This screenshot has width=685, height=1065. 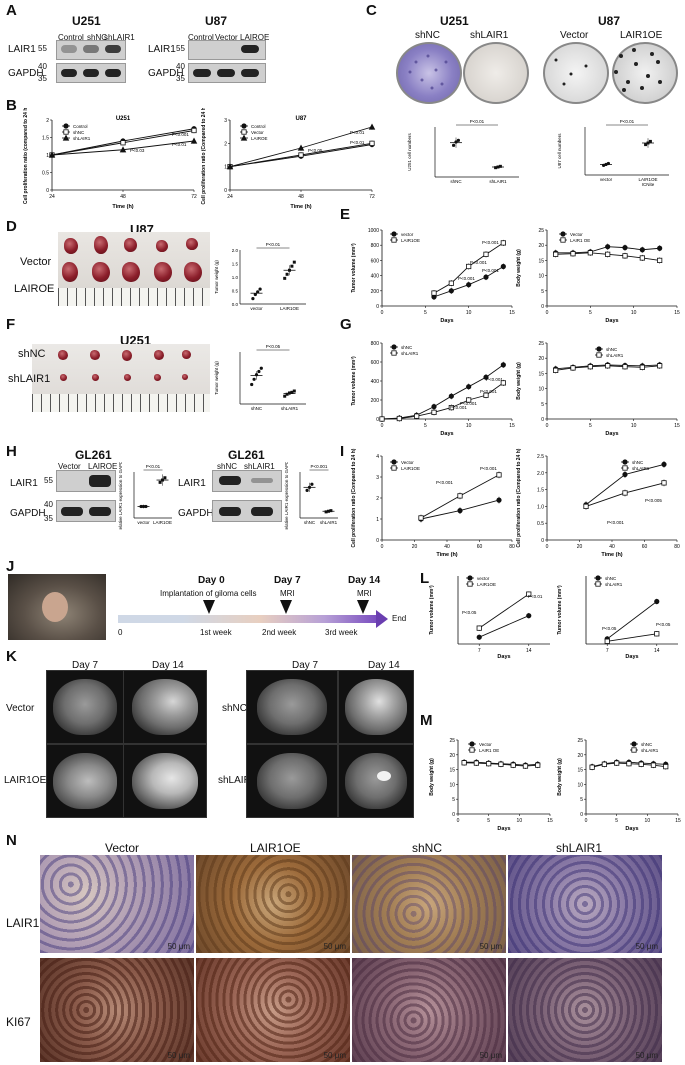 What do you see at coordinates (260, 377) in the screenshot?
I see `chart-f: Tumor weight (g) shNC shLAIR1 P<0.05` at bounding box center [260, 377].